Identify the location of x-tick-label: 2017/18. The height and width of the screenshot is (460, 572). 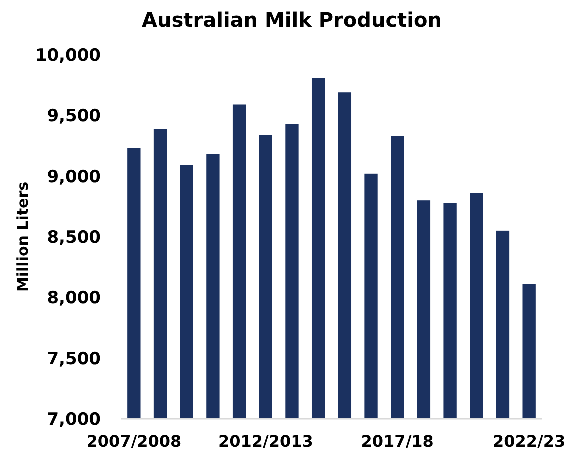
(397, 441).